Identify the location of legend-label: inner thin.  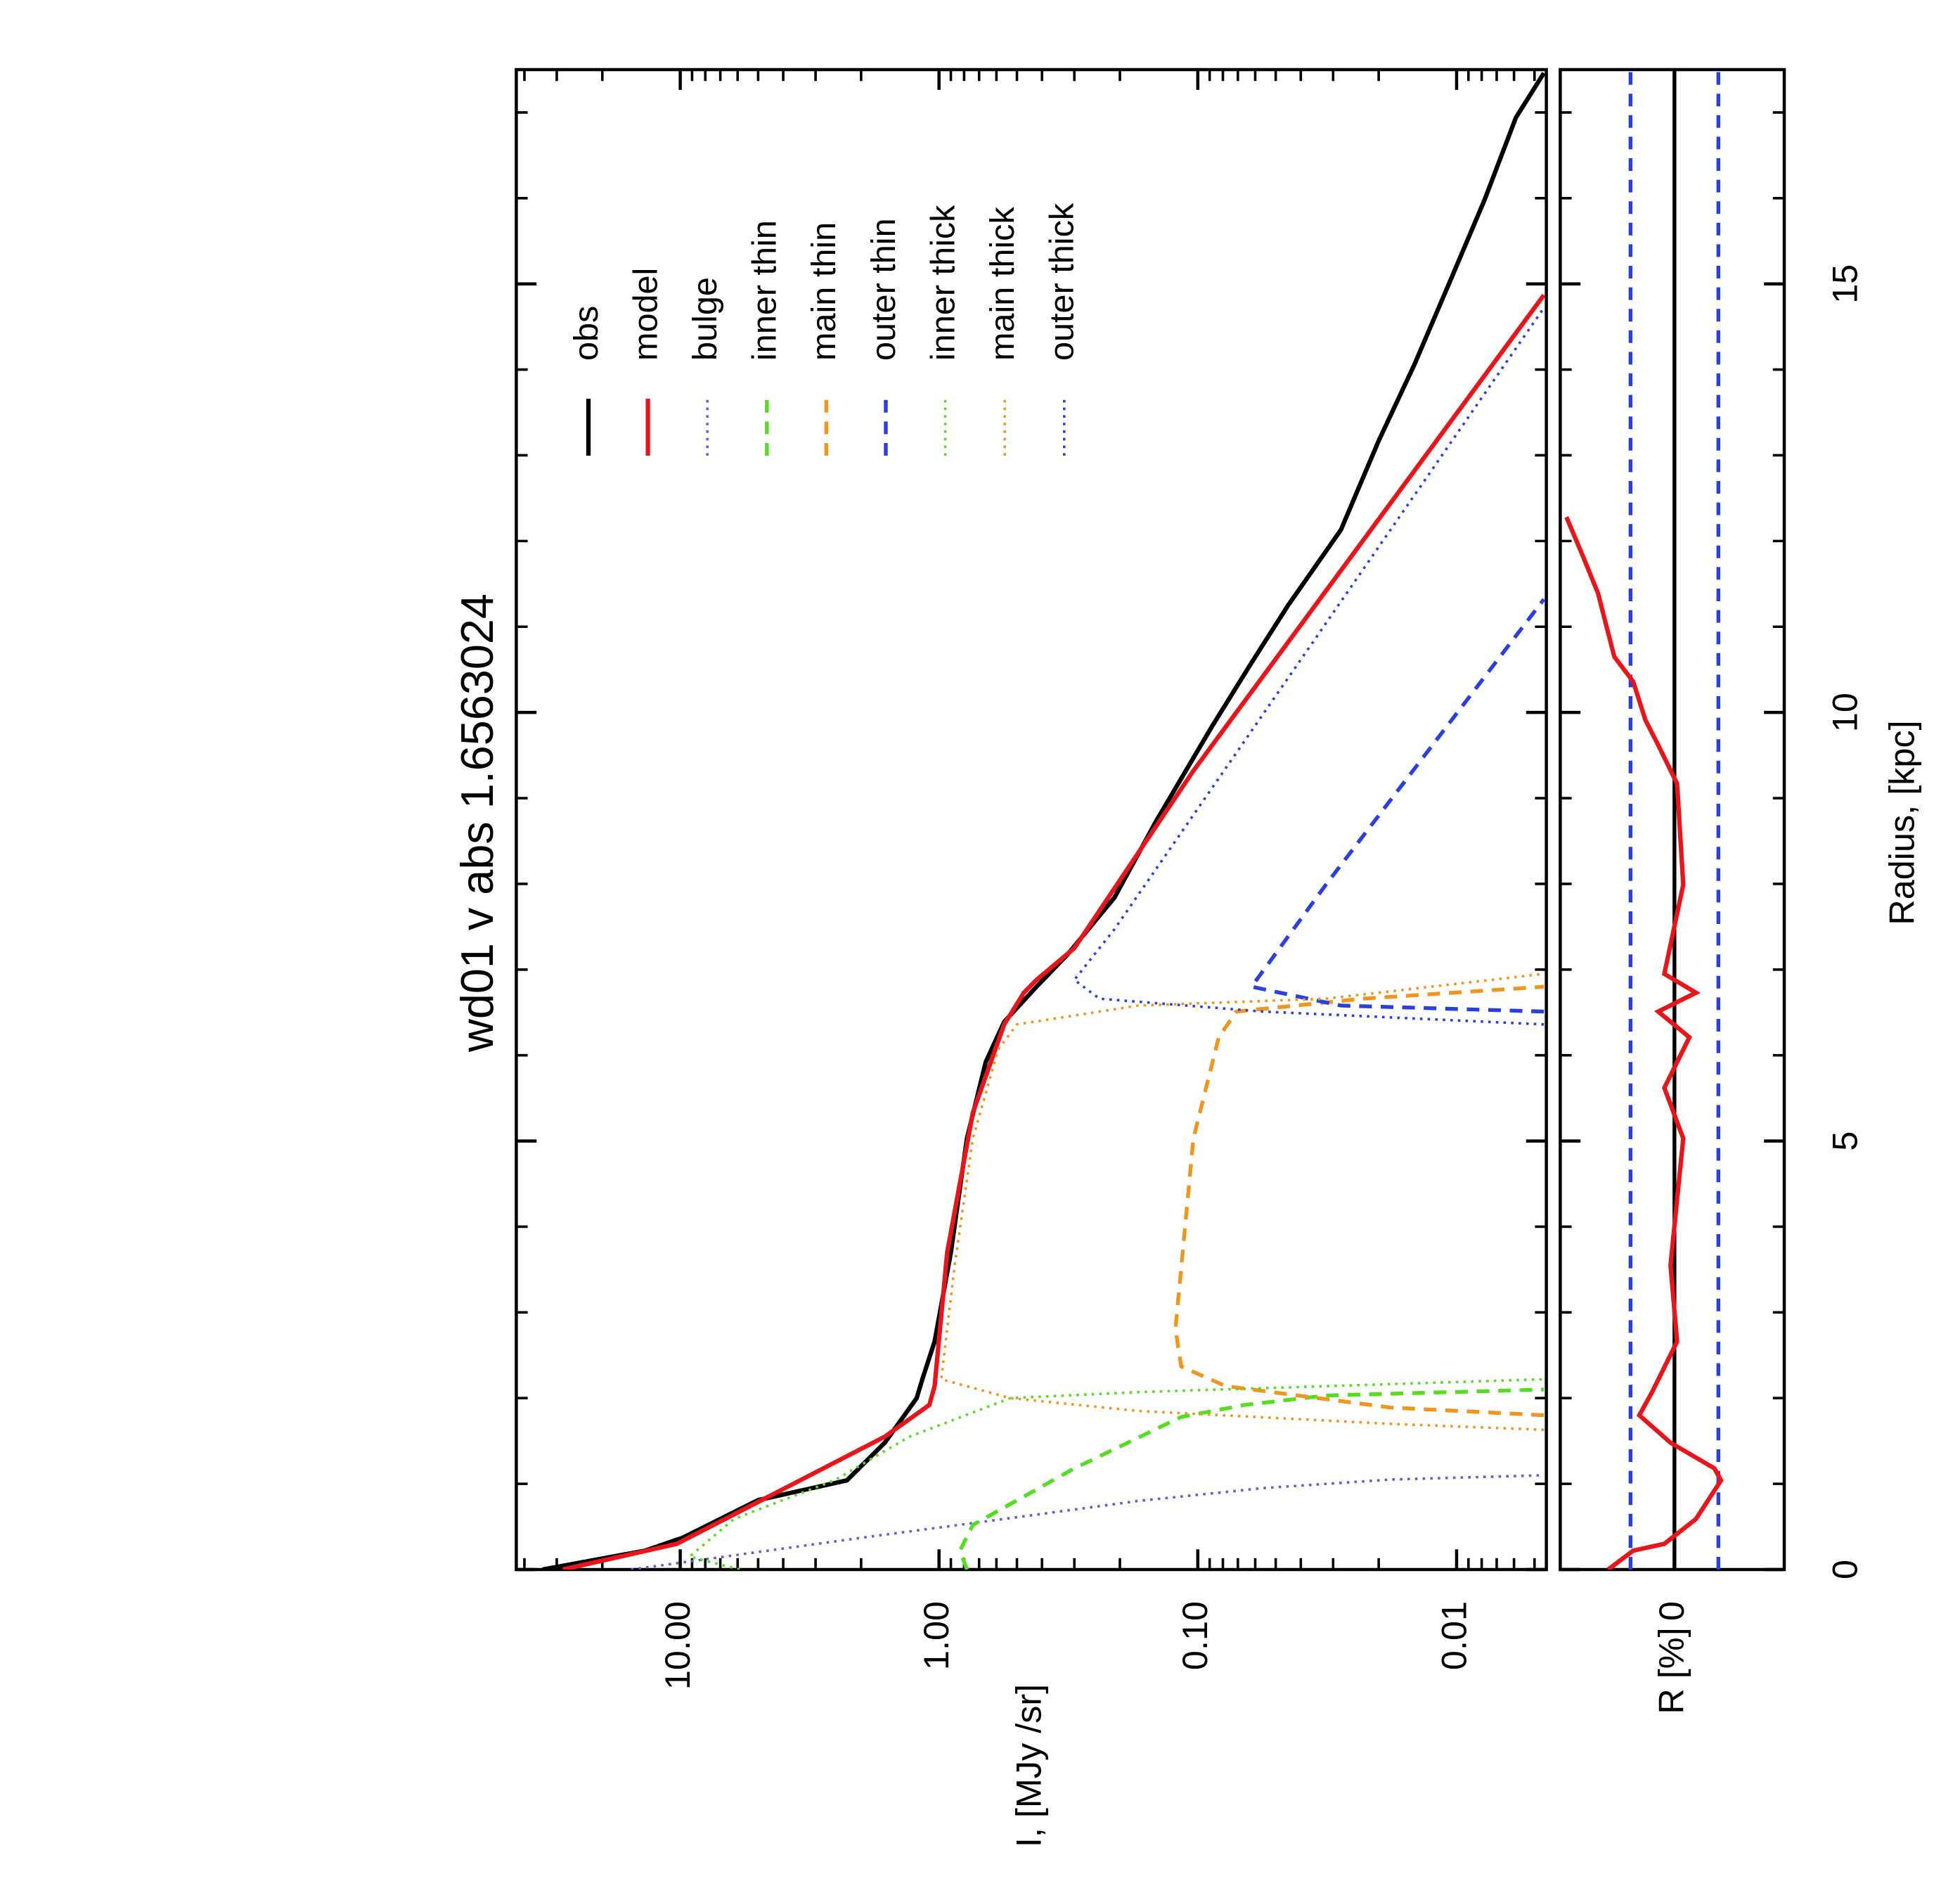
(765, 291).